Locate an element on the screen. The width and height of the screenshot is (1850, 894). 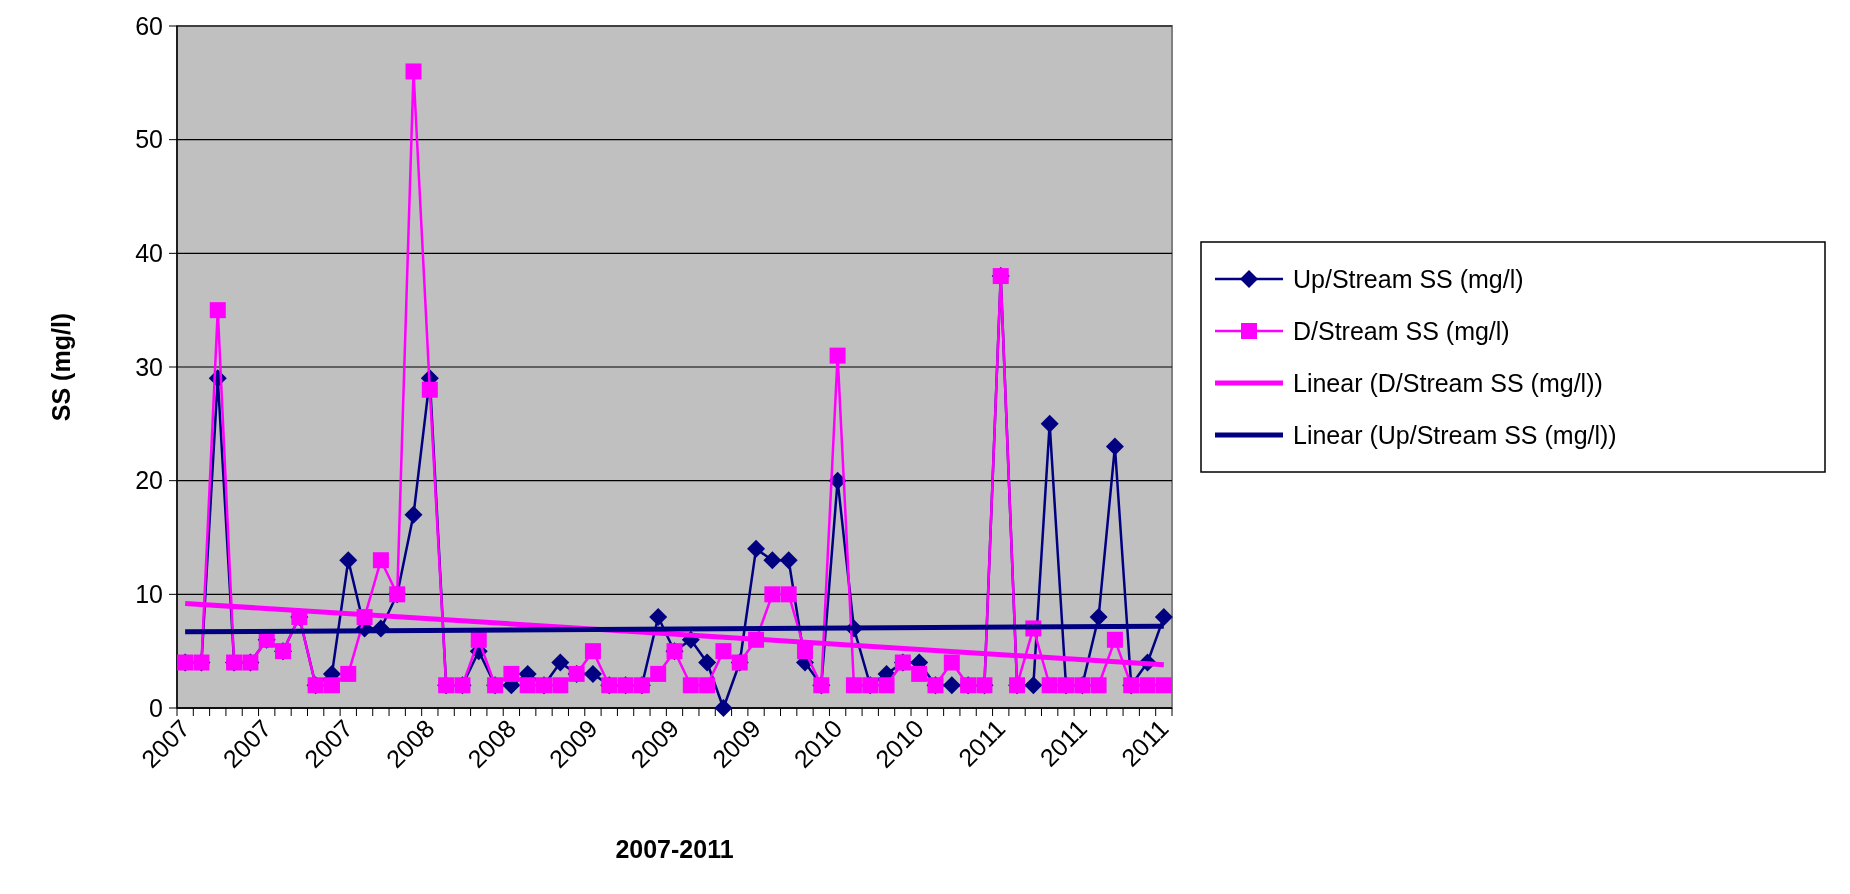
legend-label: Up/Stream SS (mg/l) is located at coordinates (1408, 278).